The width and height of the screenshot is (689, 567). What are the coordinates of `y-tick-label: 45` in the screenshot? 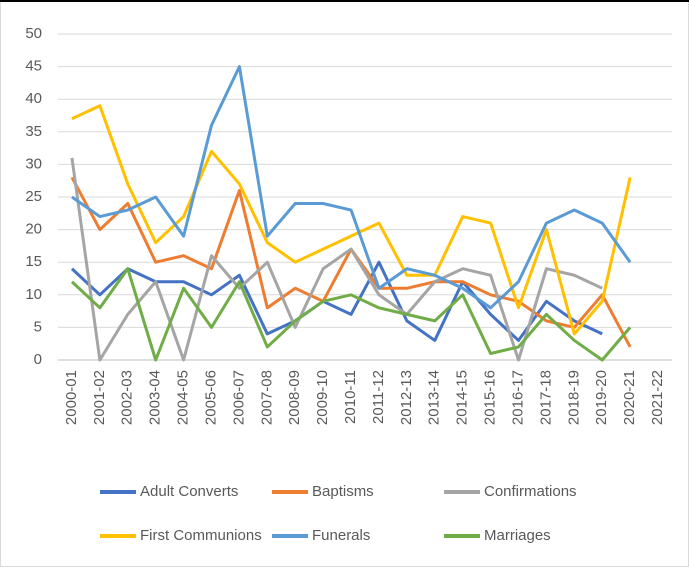 It's located at (33, 66).